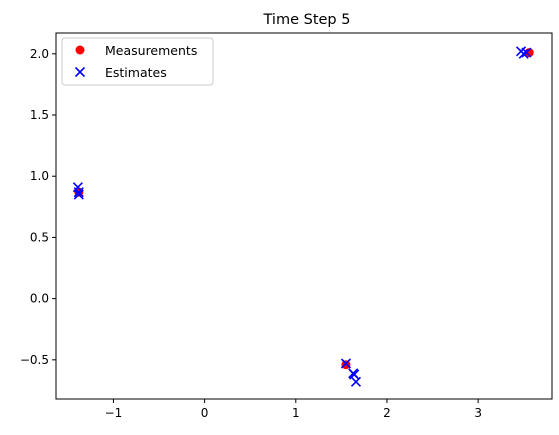  Describe the element at coordinates (80, 72) in the screenshot. I see `legend-estimates-marker` at that location.